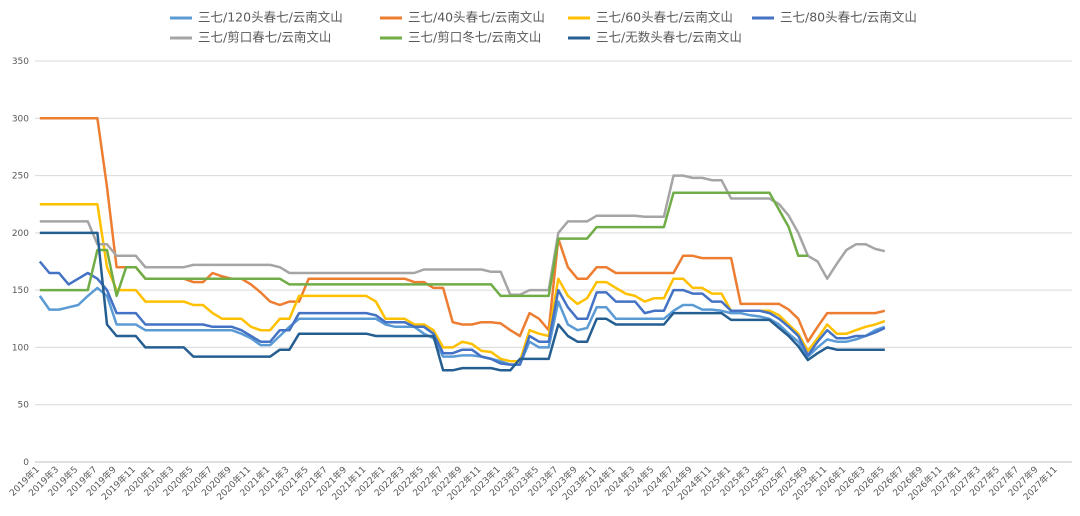 The width and height of the screenshot is (1080, 516). What do you see at coordinates (664, 17) in the screenshot?
I see `legend-label: 三七/60头春七/云南文山` at bounding box center [664, 17].